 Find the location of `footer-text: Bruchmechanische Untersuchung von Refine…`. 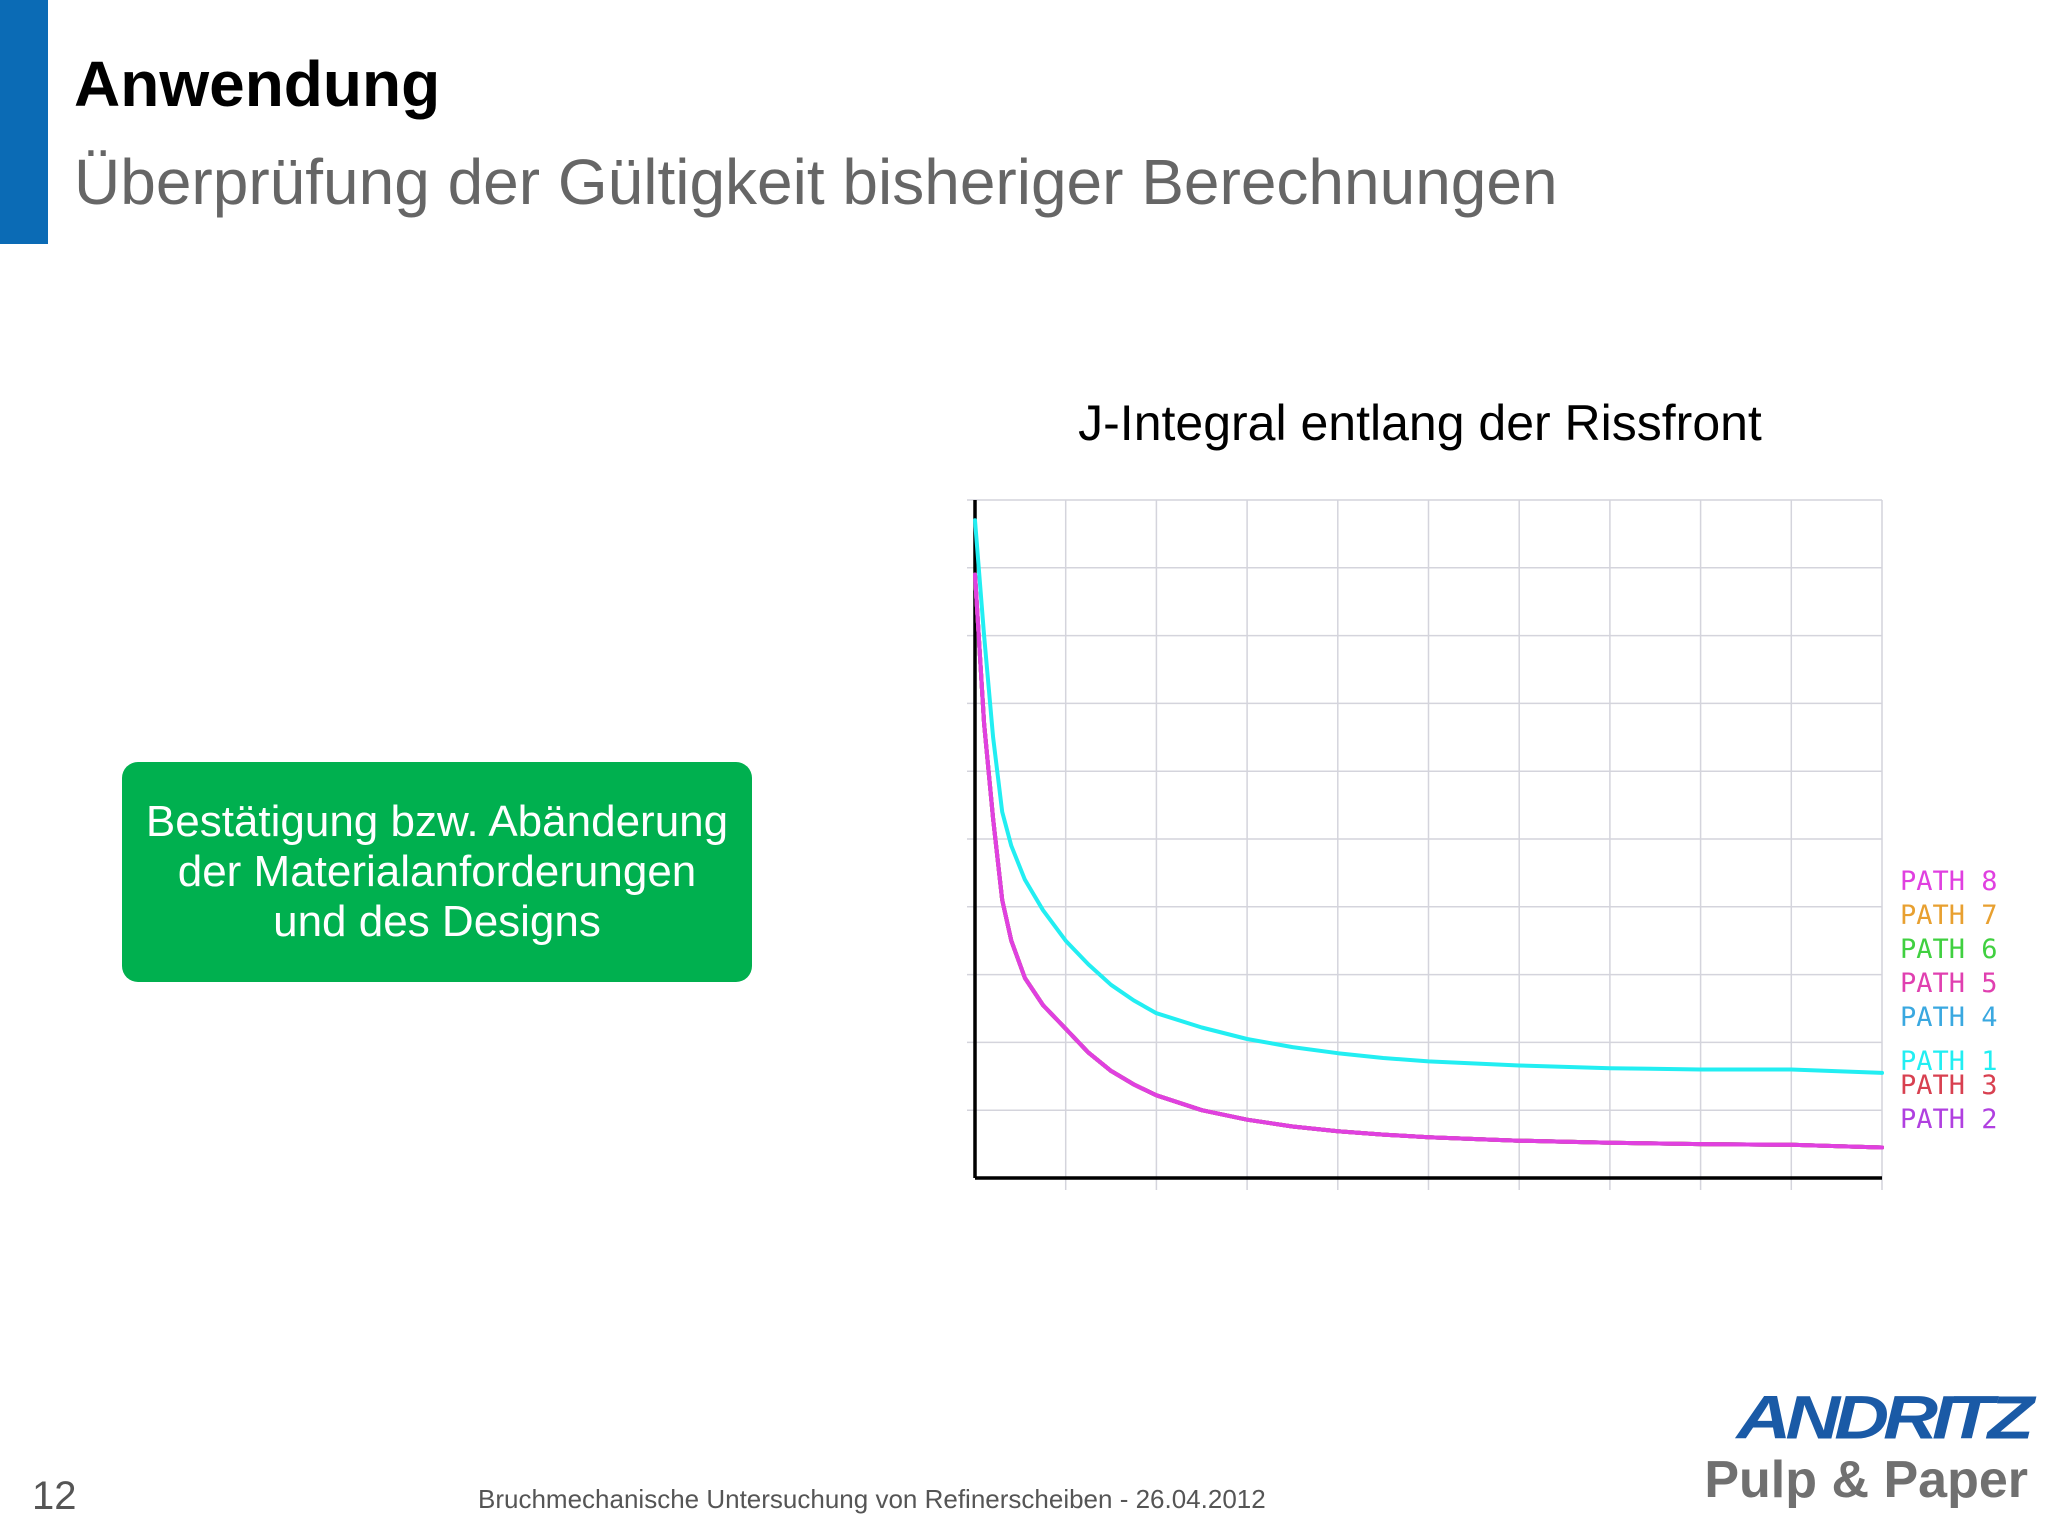

footer-text: Bruchmechanische Untersuchung von Refine… is located at coordinates (872, 1499).